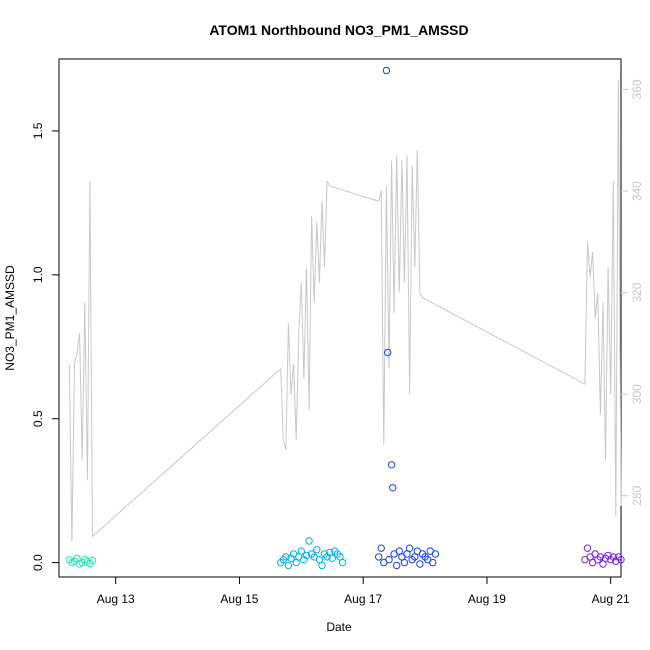  Describe the element at coordinates (38, 274) in the screenshot. I see `y-tick-label-3: 1.0` at that location.